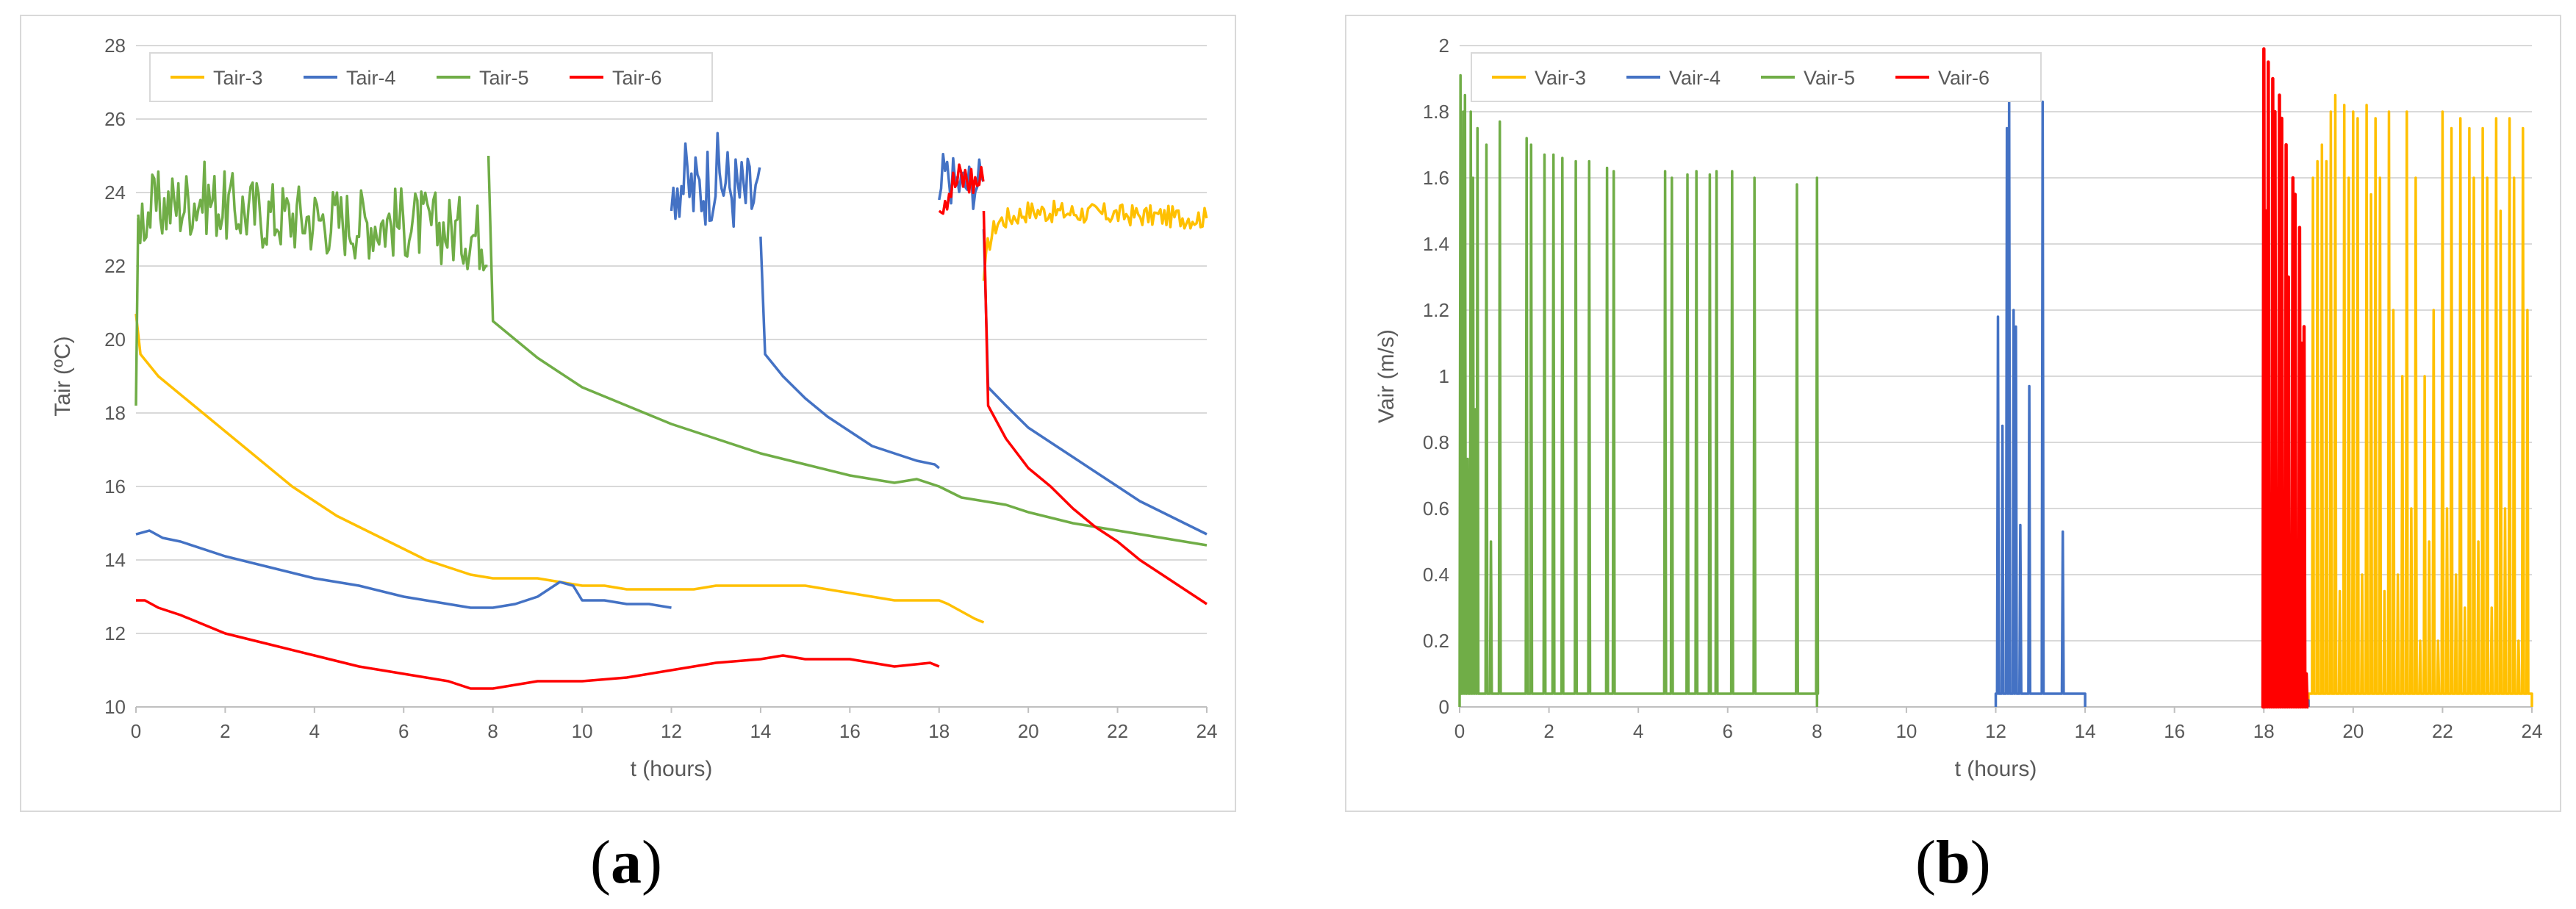  Describe the element at coordinates (371, 78) in the screenshot. I see `legend-entry: Tair-4` at that location.